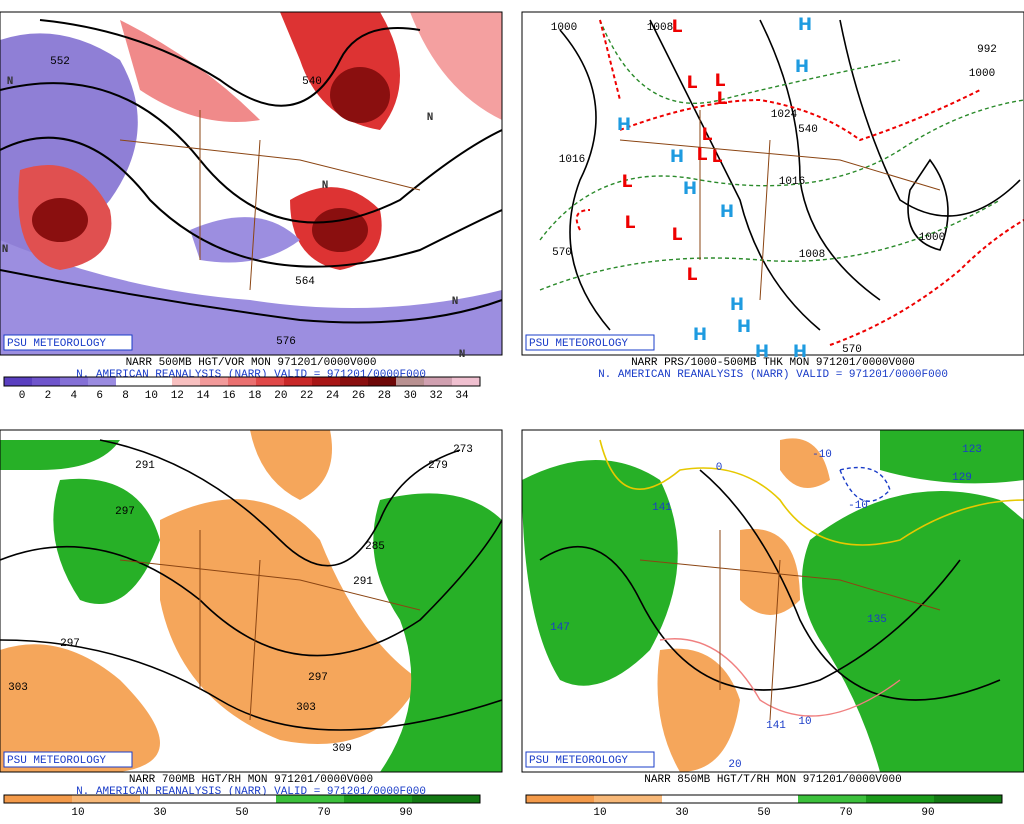 This screenshot has width=1024, height=824. Describe the element at coordinates (251, 780) in the screenshot. I see `caption-line1: NARR 700MB HGT/RH MON 971201/0000V000` at that location.